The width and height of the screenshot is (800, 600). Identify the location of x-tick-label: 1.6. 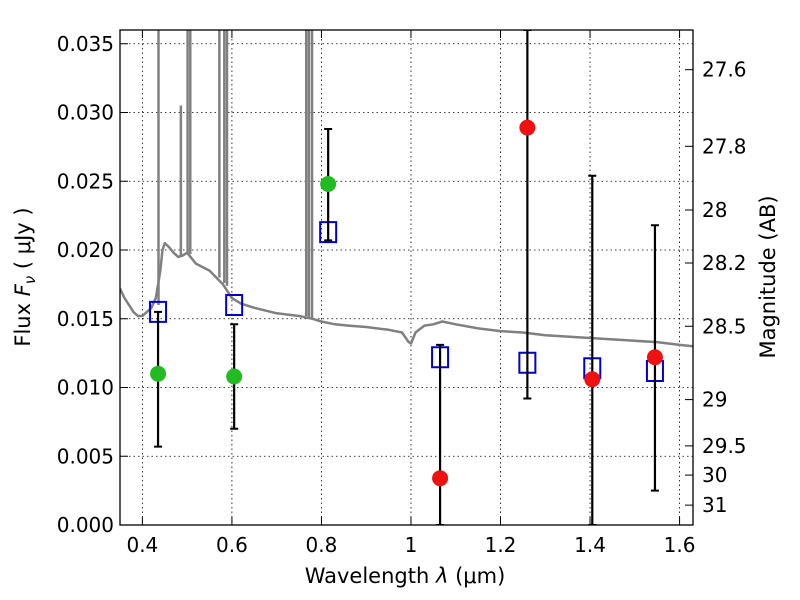
(680, 545).